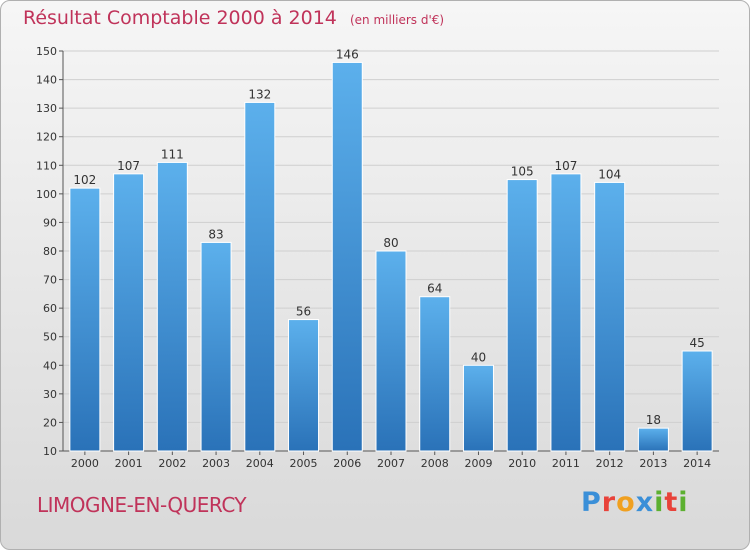  What do you see at coordinates (259, 94) in the screenshot?
I see `value-label-2004: 132` at bounding box center [259, 94].